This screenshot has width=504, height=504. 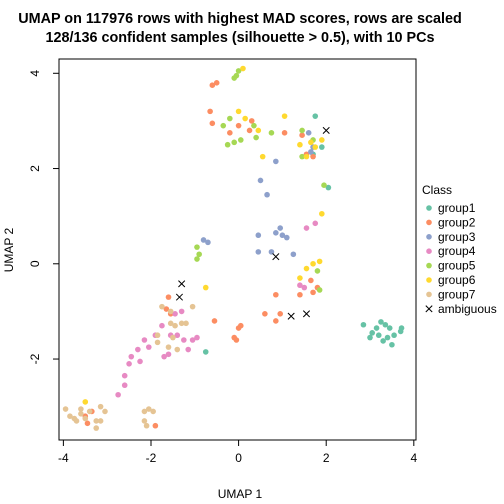 I want to click on legend-marker-group6, so click(x=429, y=280).